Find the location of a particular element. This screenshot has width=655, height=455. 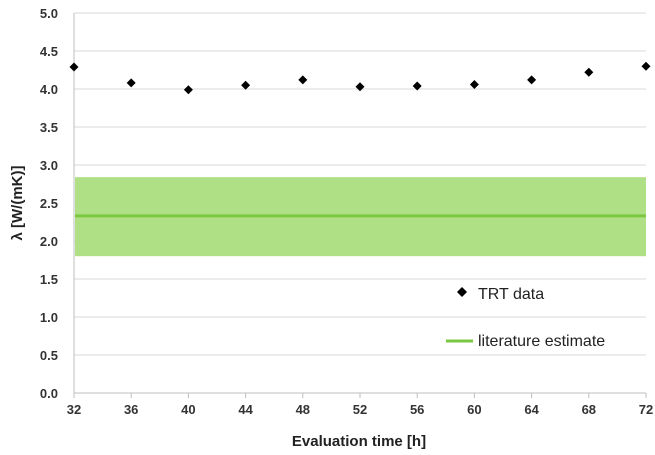

x-tick-label: 44 is located at coordinates (245, 409).